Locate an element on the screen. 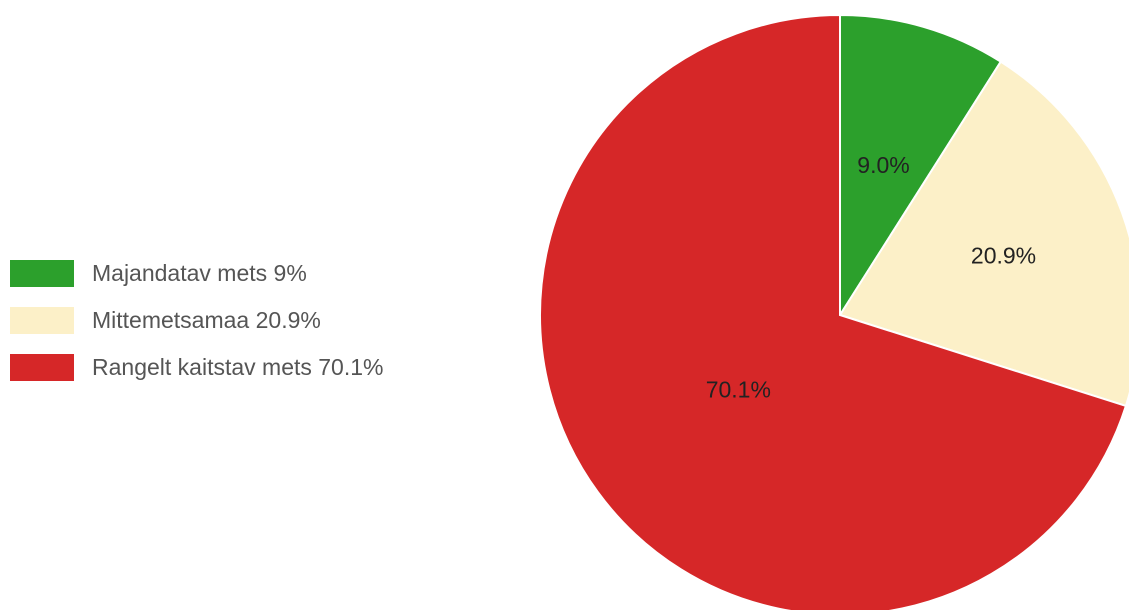  legend-item-mittemetsamaa: Mittemetsamaa 20.9% is located at coordinates (196, 320).